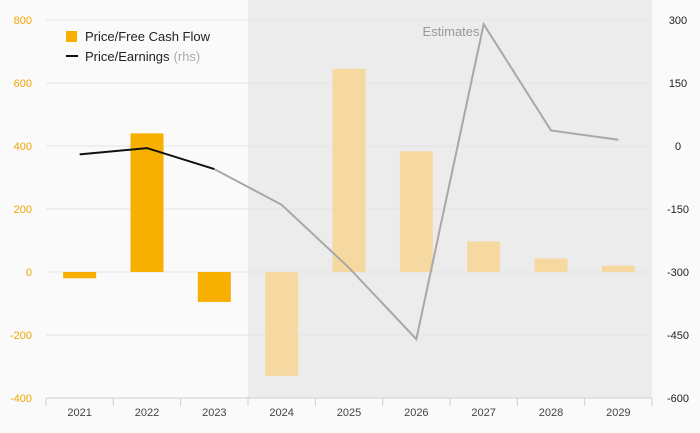  Describe the element at coordinates (79, 413) in the screenshot. I see `x-tick-label: 2021` at that location.